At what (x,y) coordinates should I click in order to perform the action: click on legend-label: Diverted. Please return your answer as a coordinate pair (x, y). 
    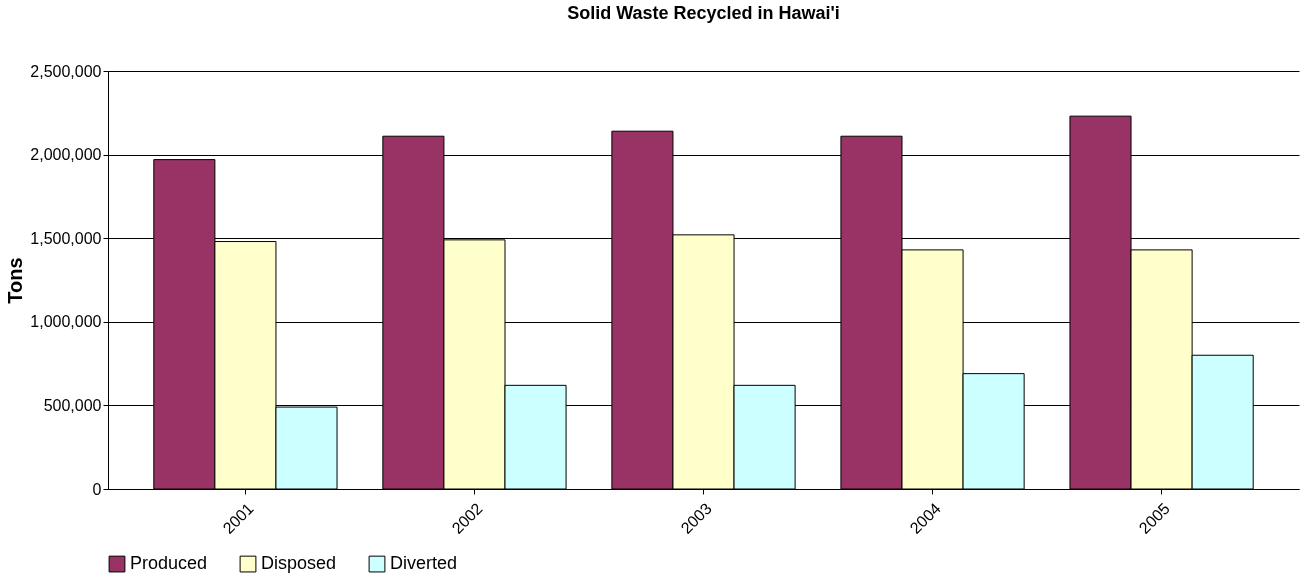
    Looking at the image, I should click on (424, 563).